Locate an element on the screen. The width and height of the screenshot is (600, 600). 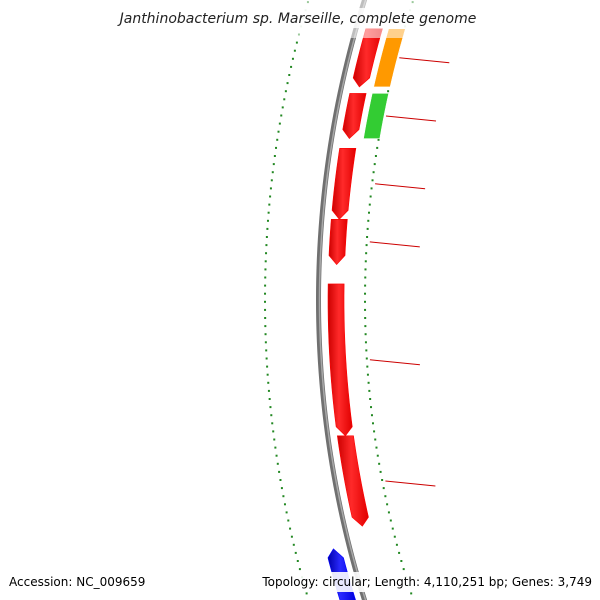
backbone-highlight is located at coordinates (342, 300).